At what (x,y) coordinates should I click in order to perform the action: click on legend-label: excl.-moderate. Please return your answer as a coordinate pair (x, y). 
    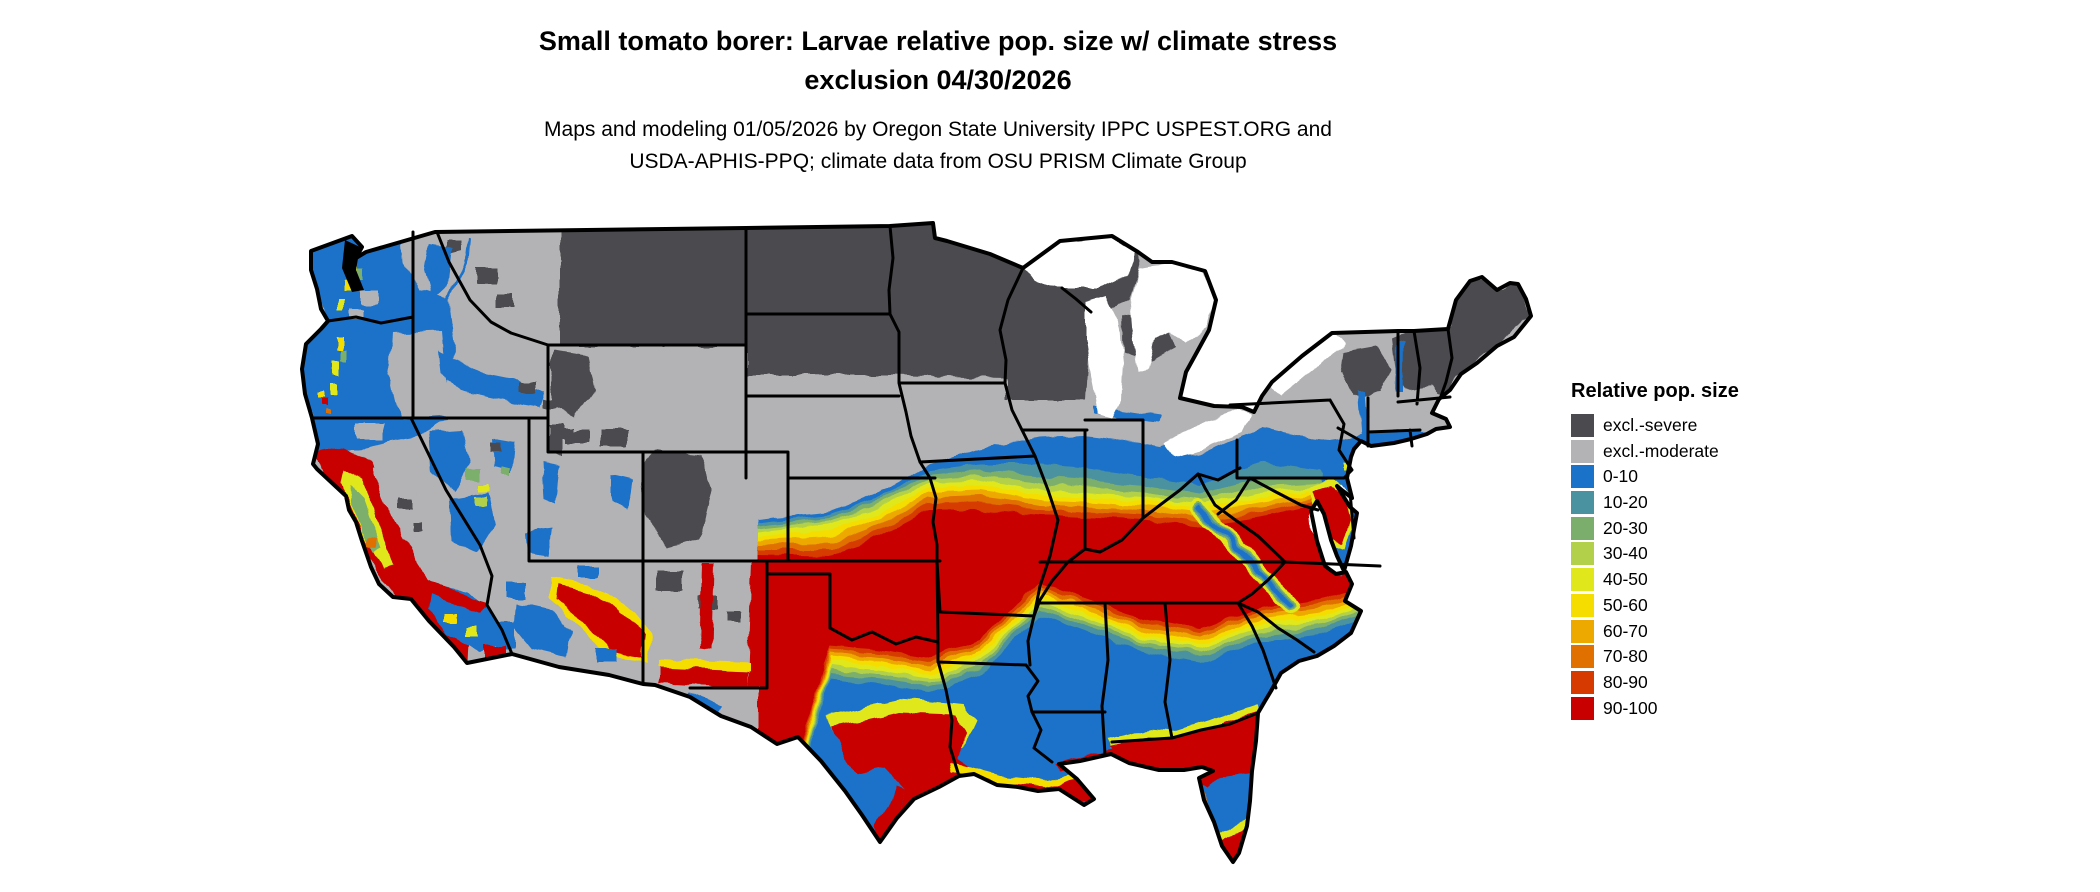
    Looking at the image, I should click on (1661, 450).